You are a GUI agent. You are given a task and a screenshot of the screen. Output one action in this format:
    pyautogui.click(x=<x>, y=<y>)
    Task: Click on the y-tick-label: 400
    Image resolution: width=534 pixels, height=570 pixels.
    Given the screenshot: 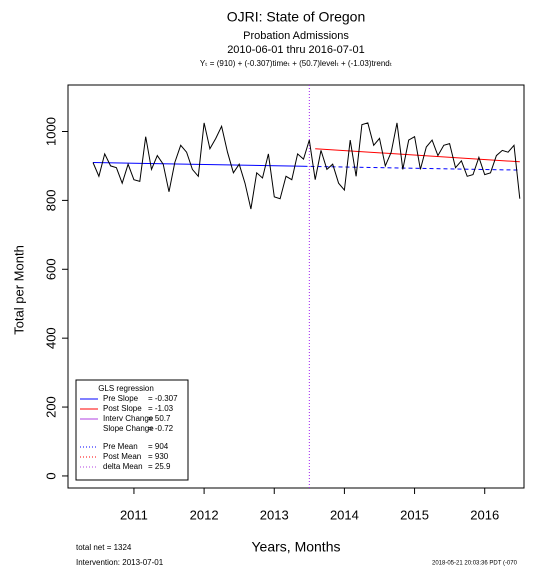 What is the action you would take?
    pyautogui.click(x=50, y=338)
    